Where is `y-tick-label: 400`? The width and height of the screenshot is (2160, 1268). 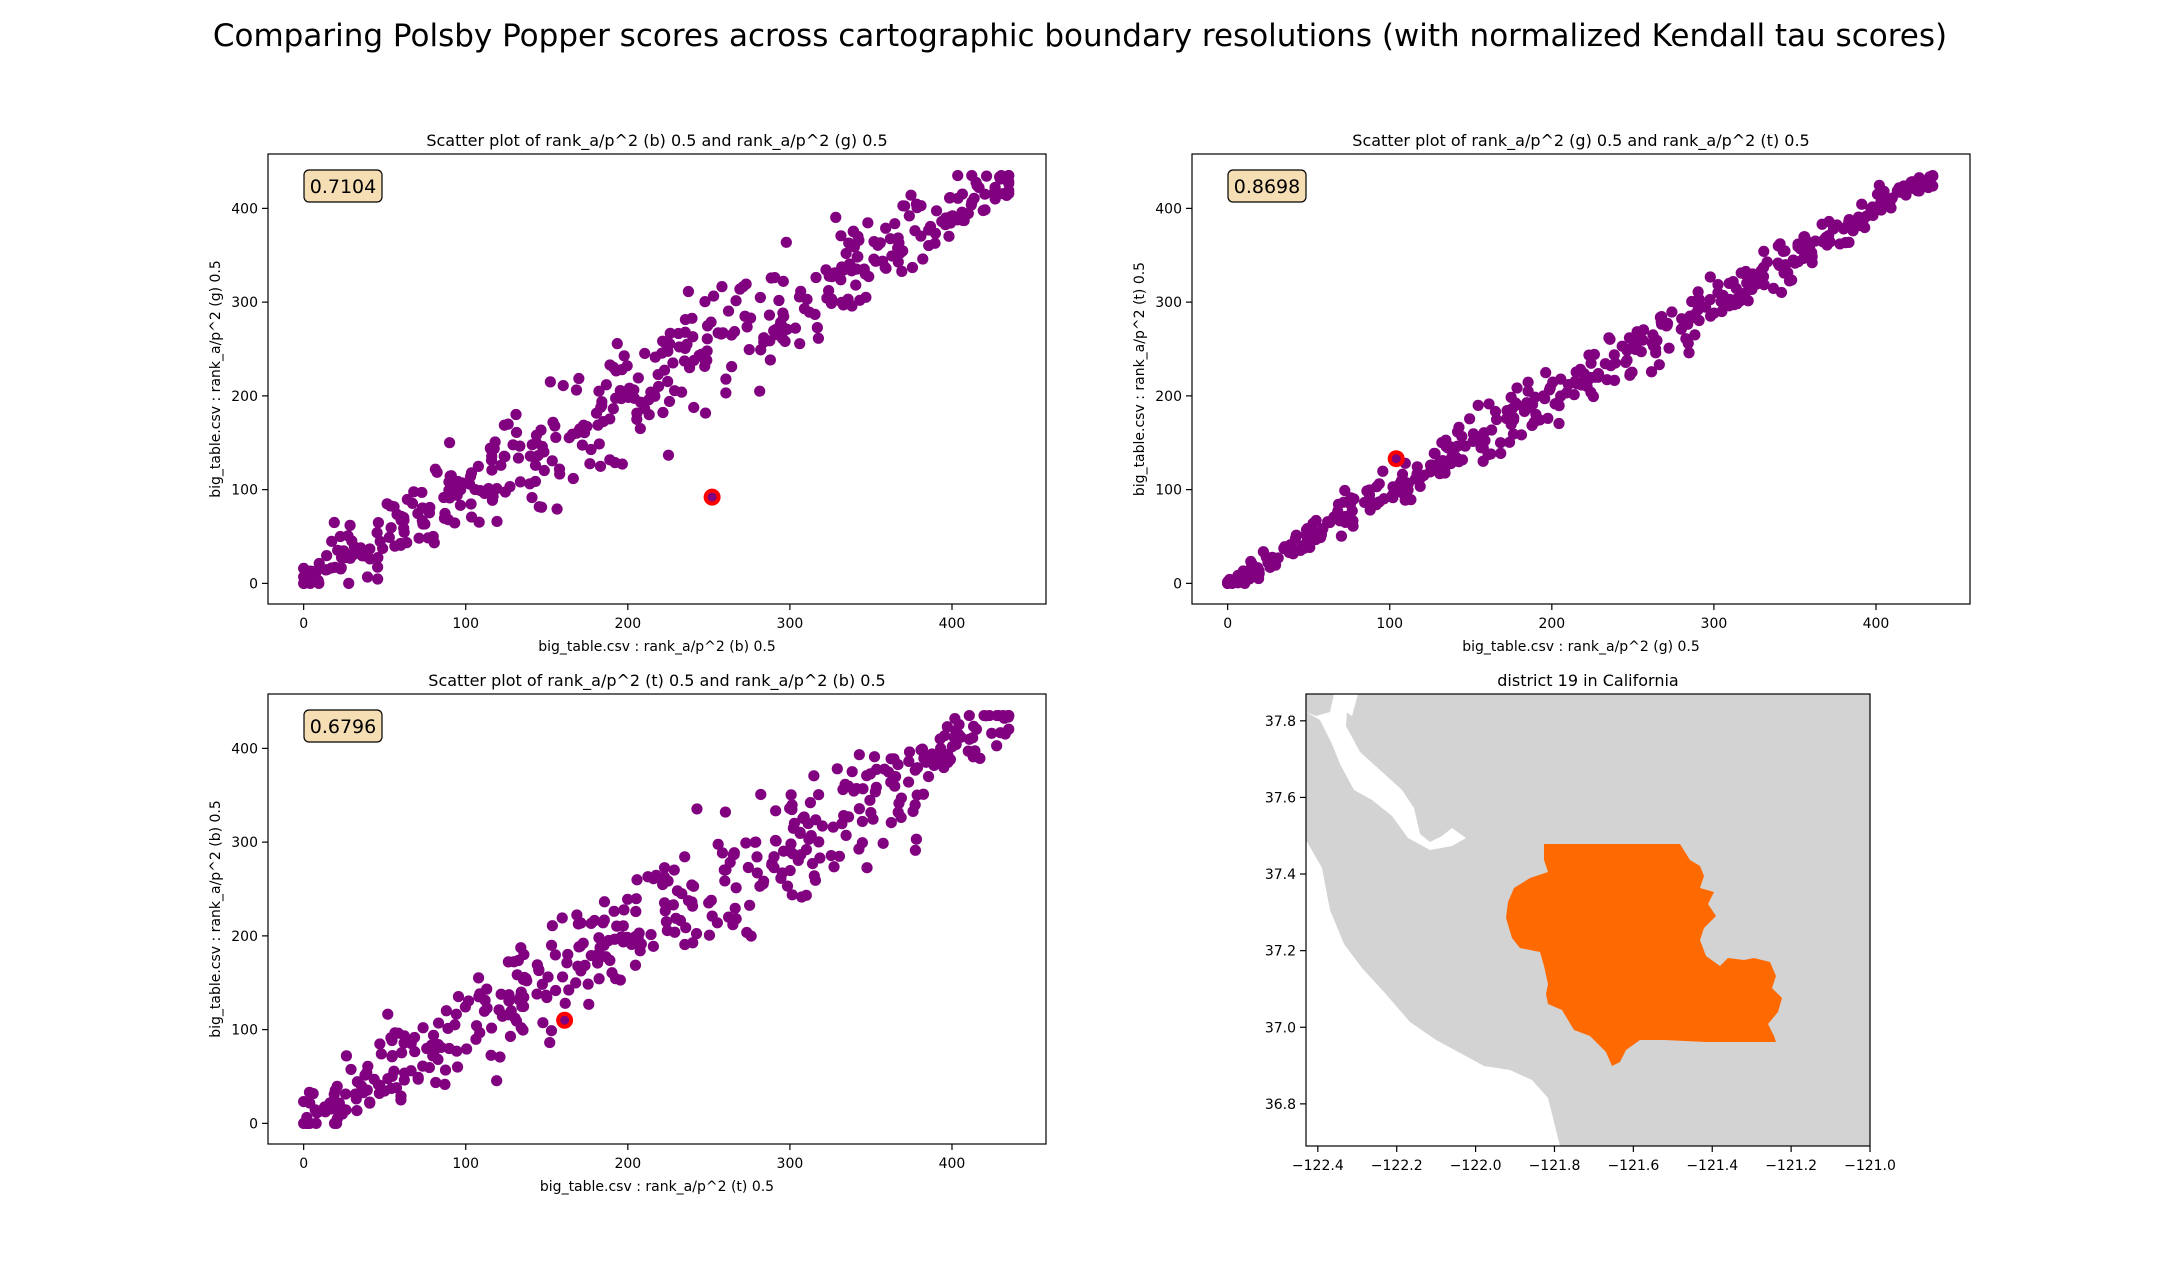 y-tick-label: 400 is located at coordinates (244, 209).